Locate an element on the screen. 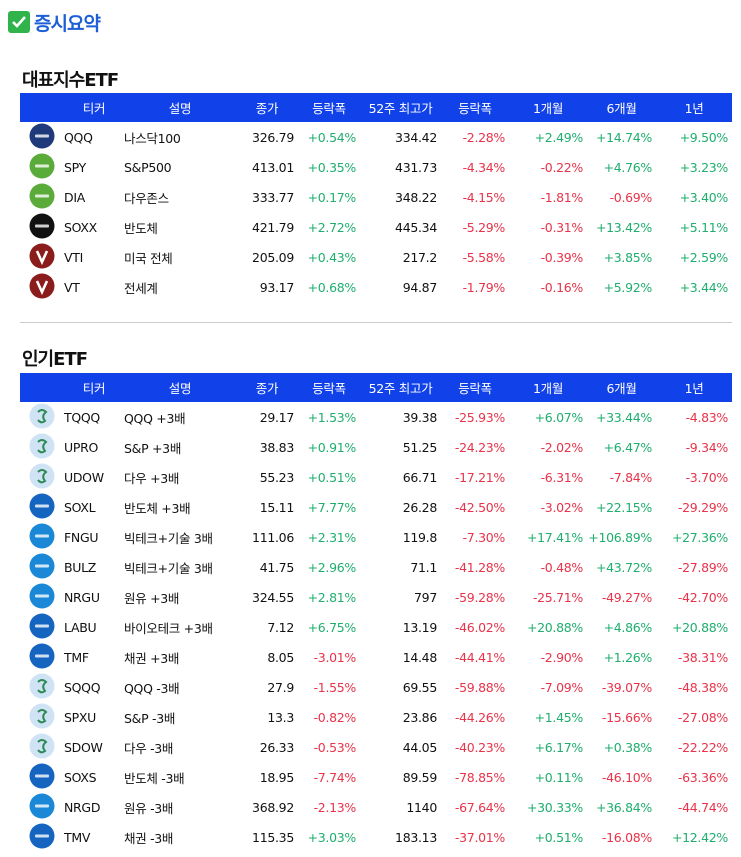 The width and height of the screenshot is (741, 857). value-cell: +0.38% is located at coordinates (628, 747).